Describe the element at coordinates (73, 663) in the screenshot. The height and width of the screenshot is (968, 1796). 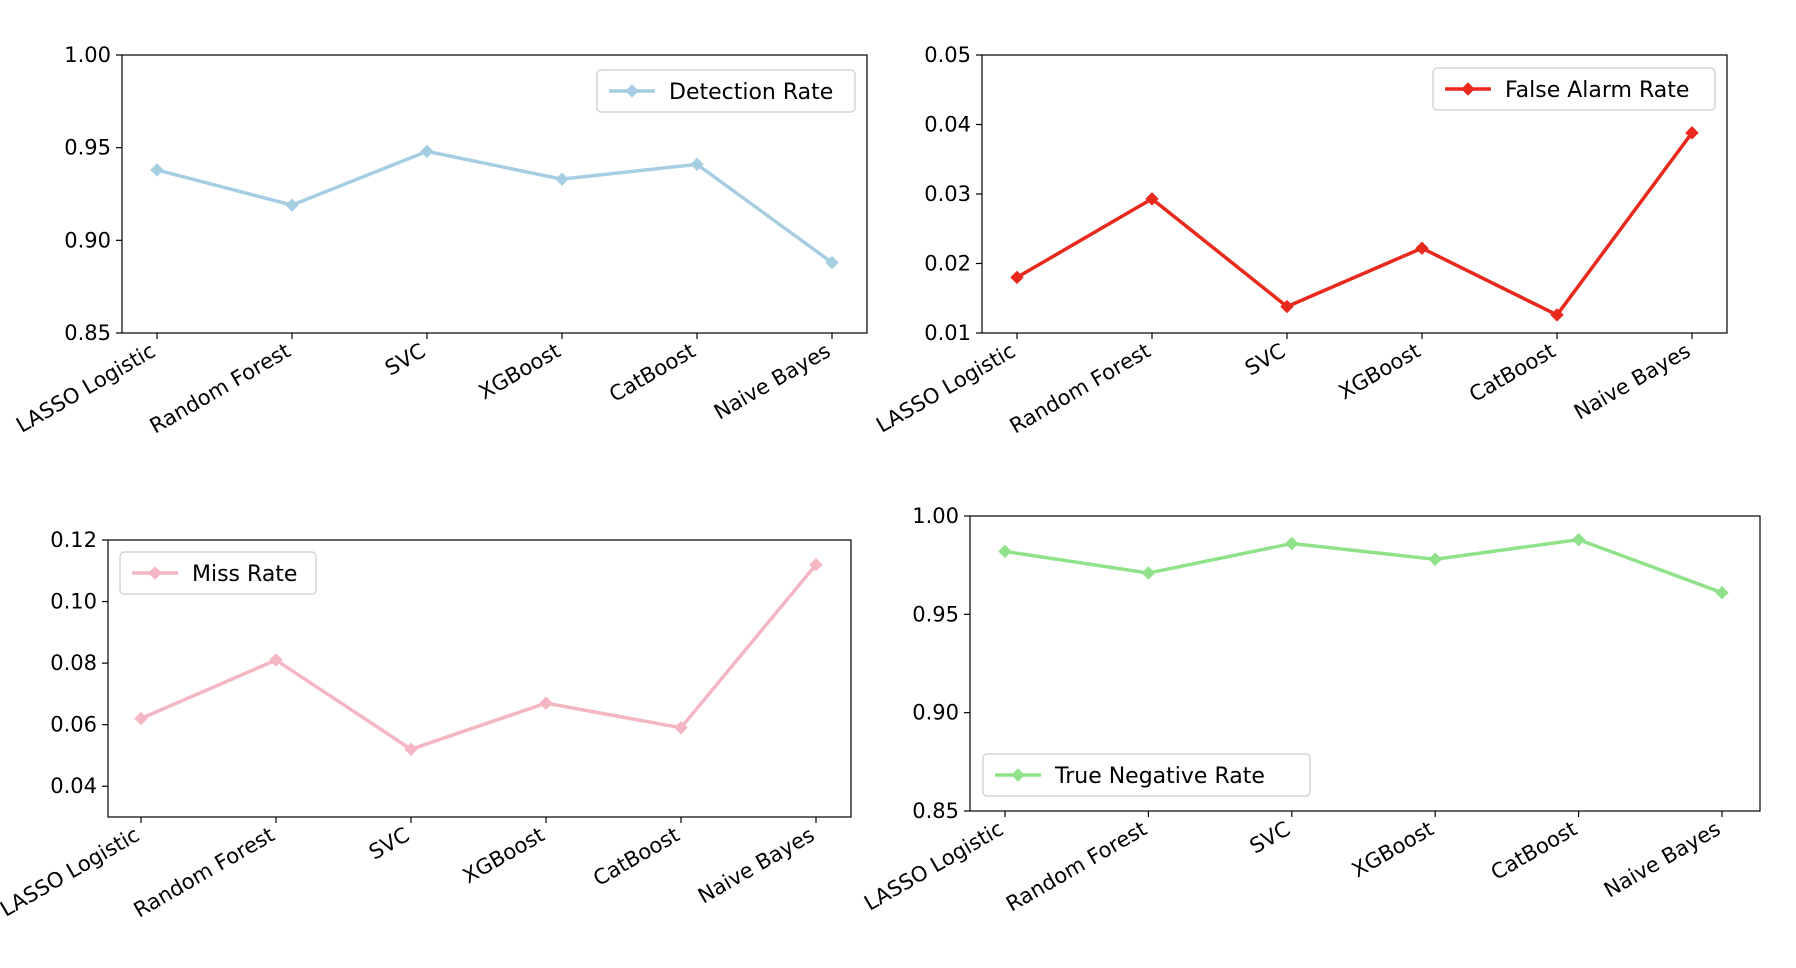
I see `y-tick-label: 0.08` at that location.